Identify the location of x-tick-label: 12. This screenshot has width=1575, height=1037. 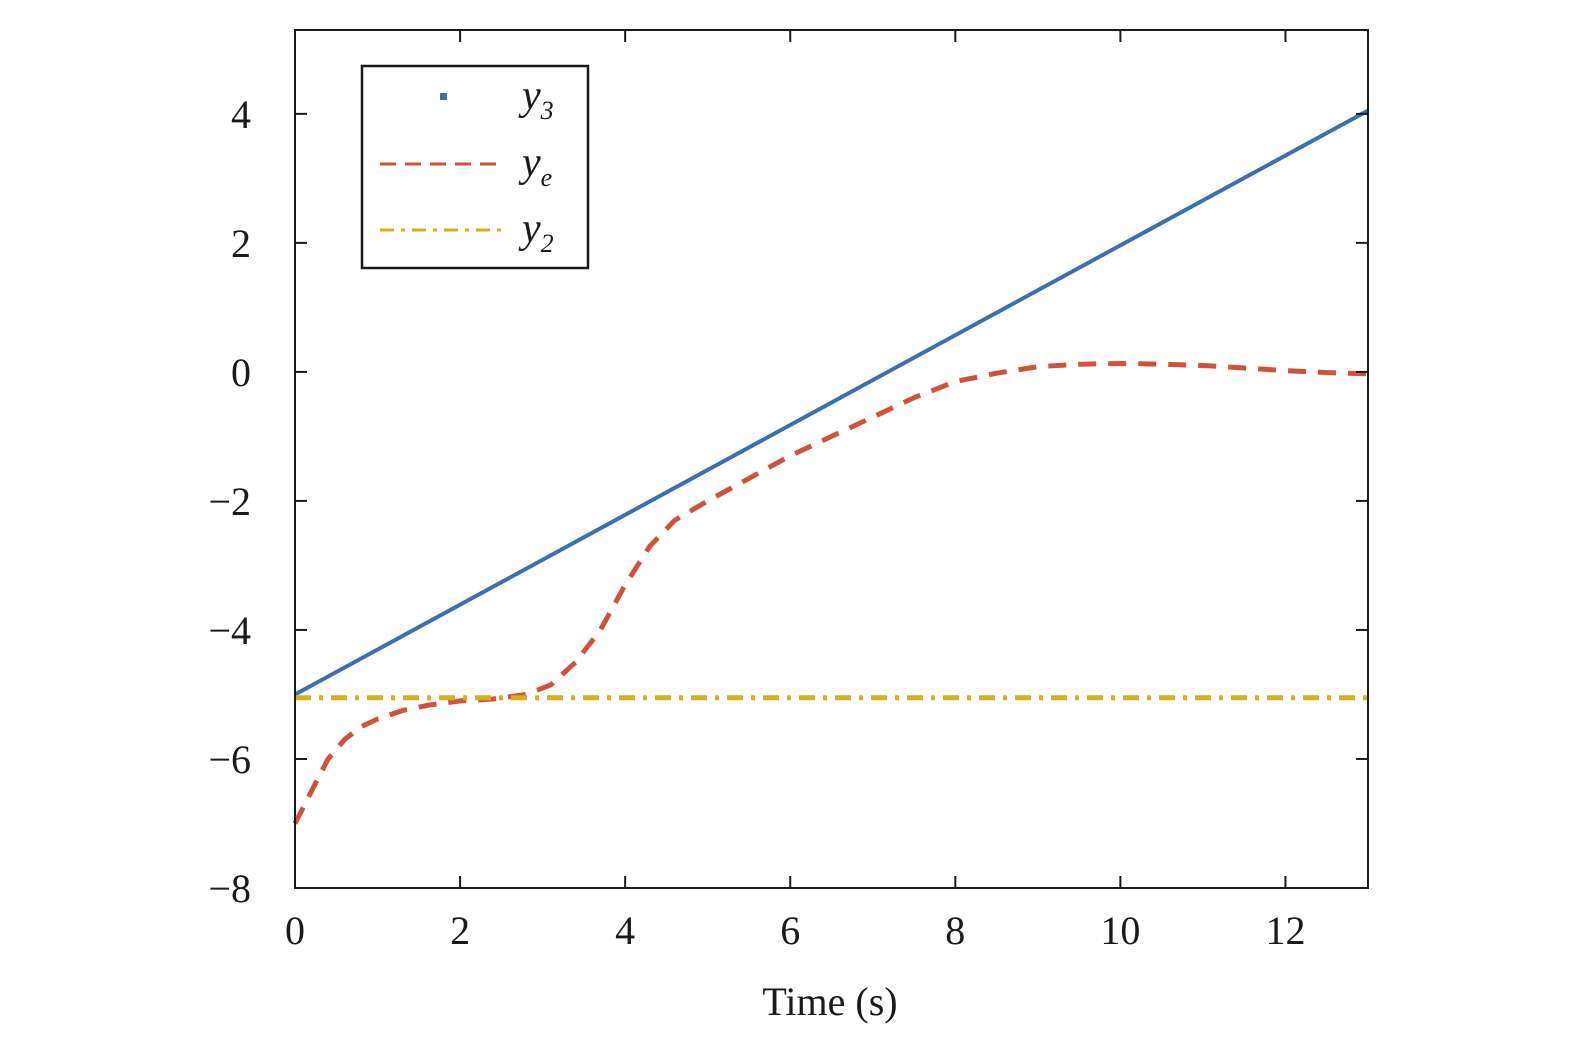
(1285, 930).